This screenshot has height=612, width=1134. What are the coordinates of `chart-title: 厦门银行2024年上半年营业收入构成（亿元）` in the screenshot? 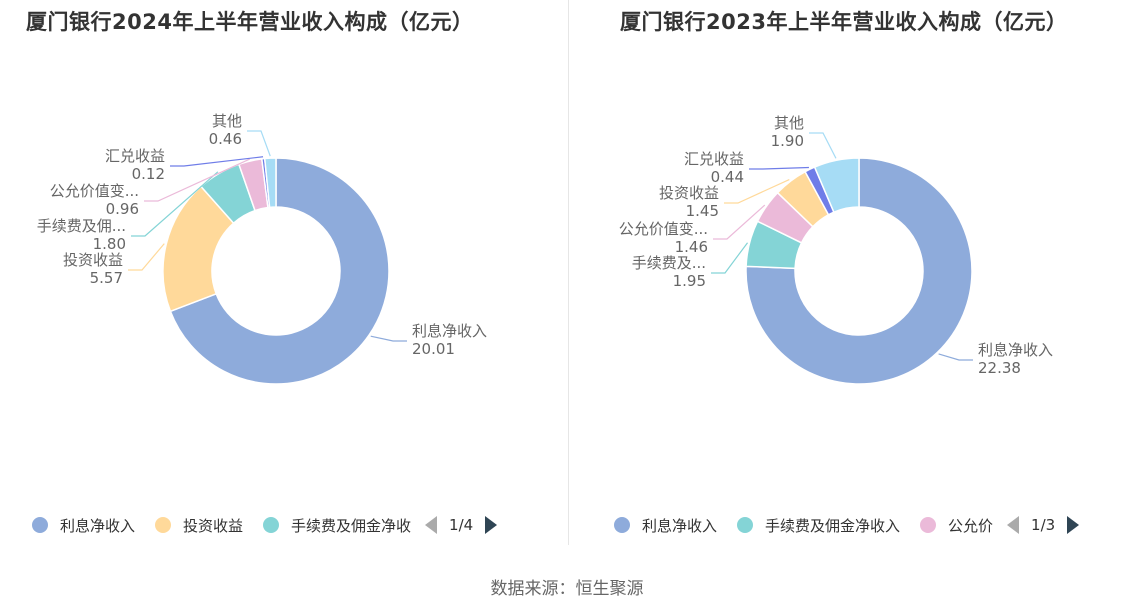 It's located at (250, 22).